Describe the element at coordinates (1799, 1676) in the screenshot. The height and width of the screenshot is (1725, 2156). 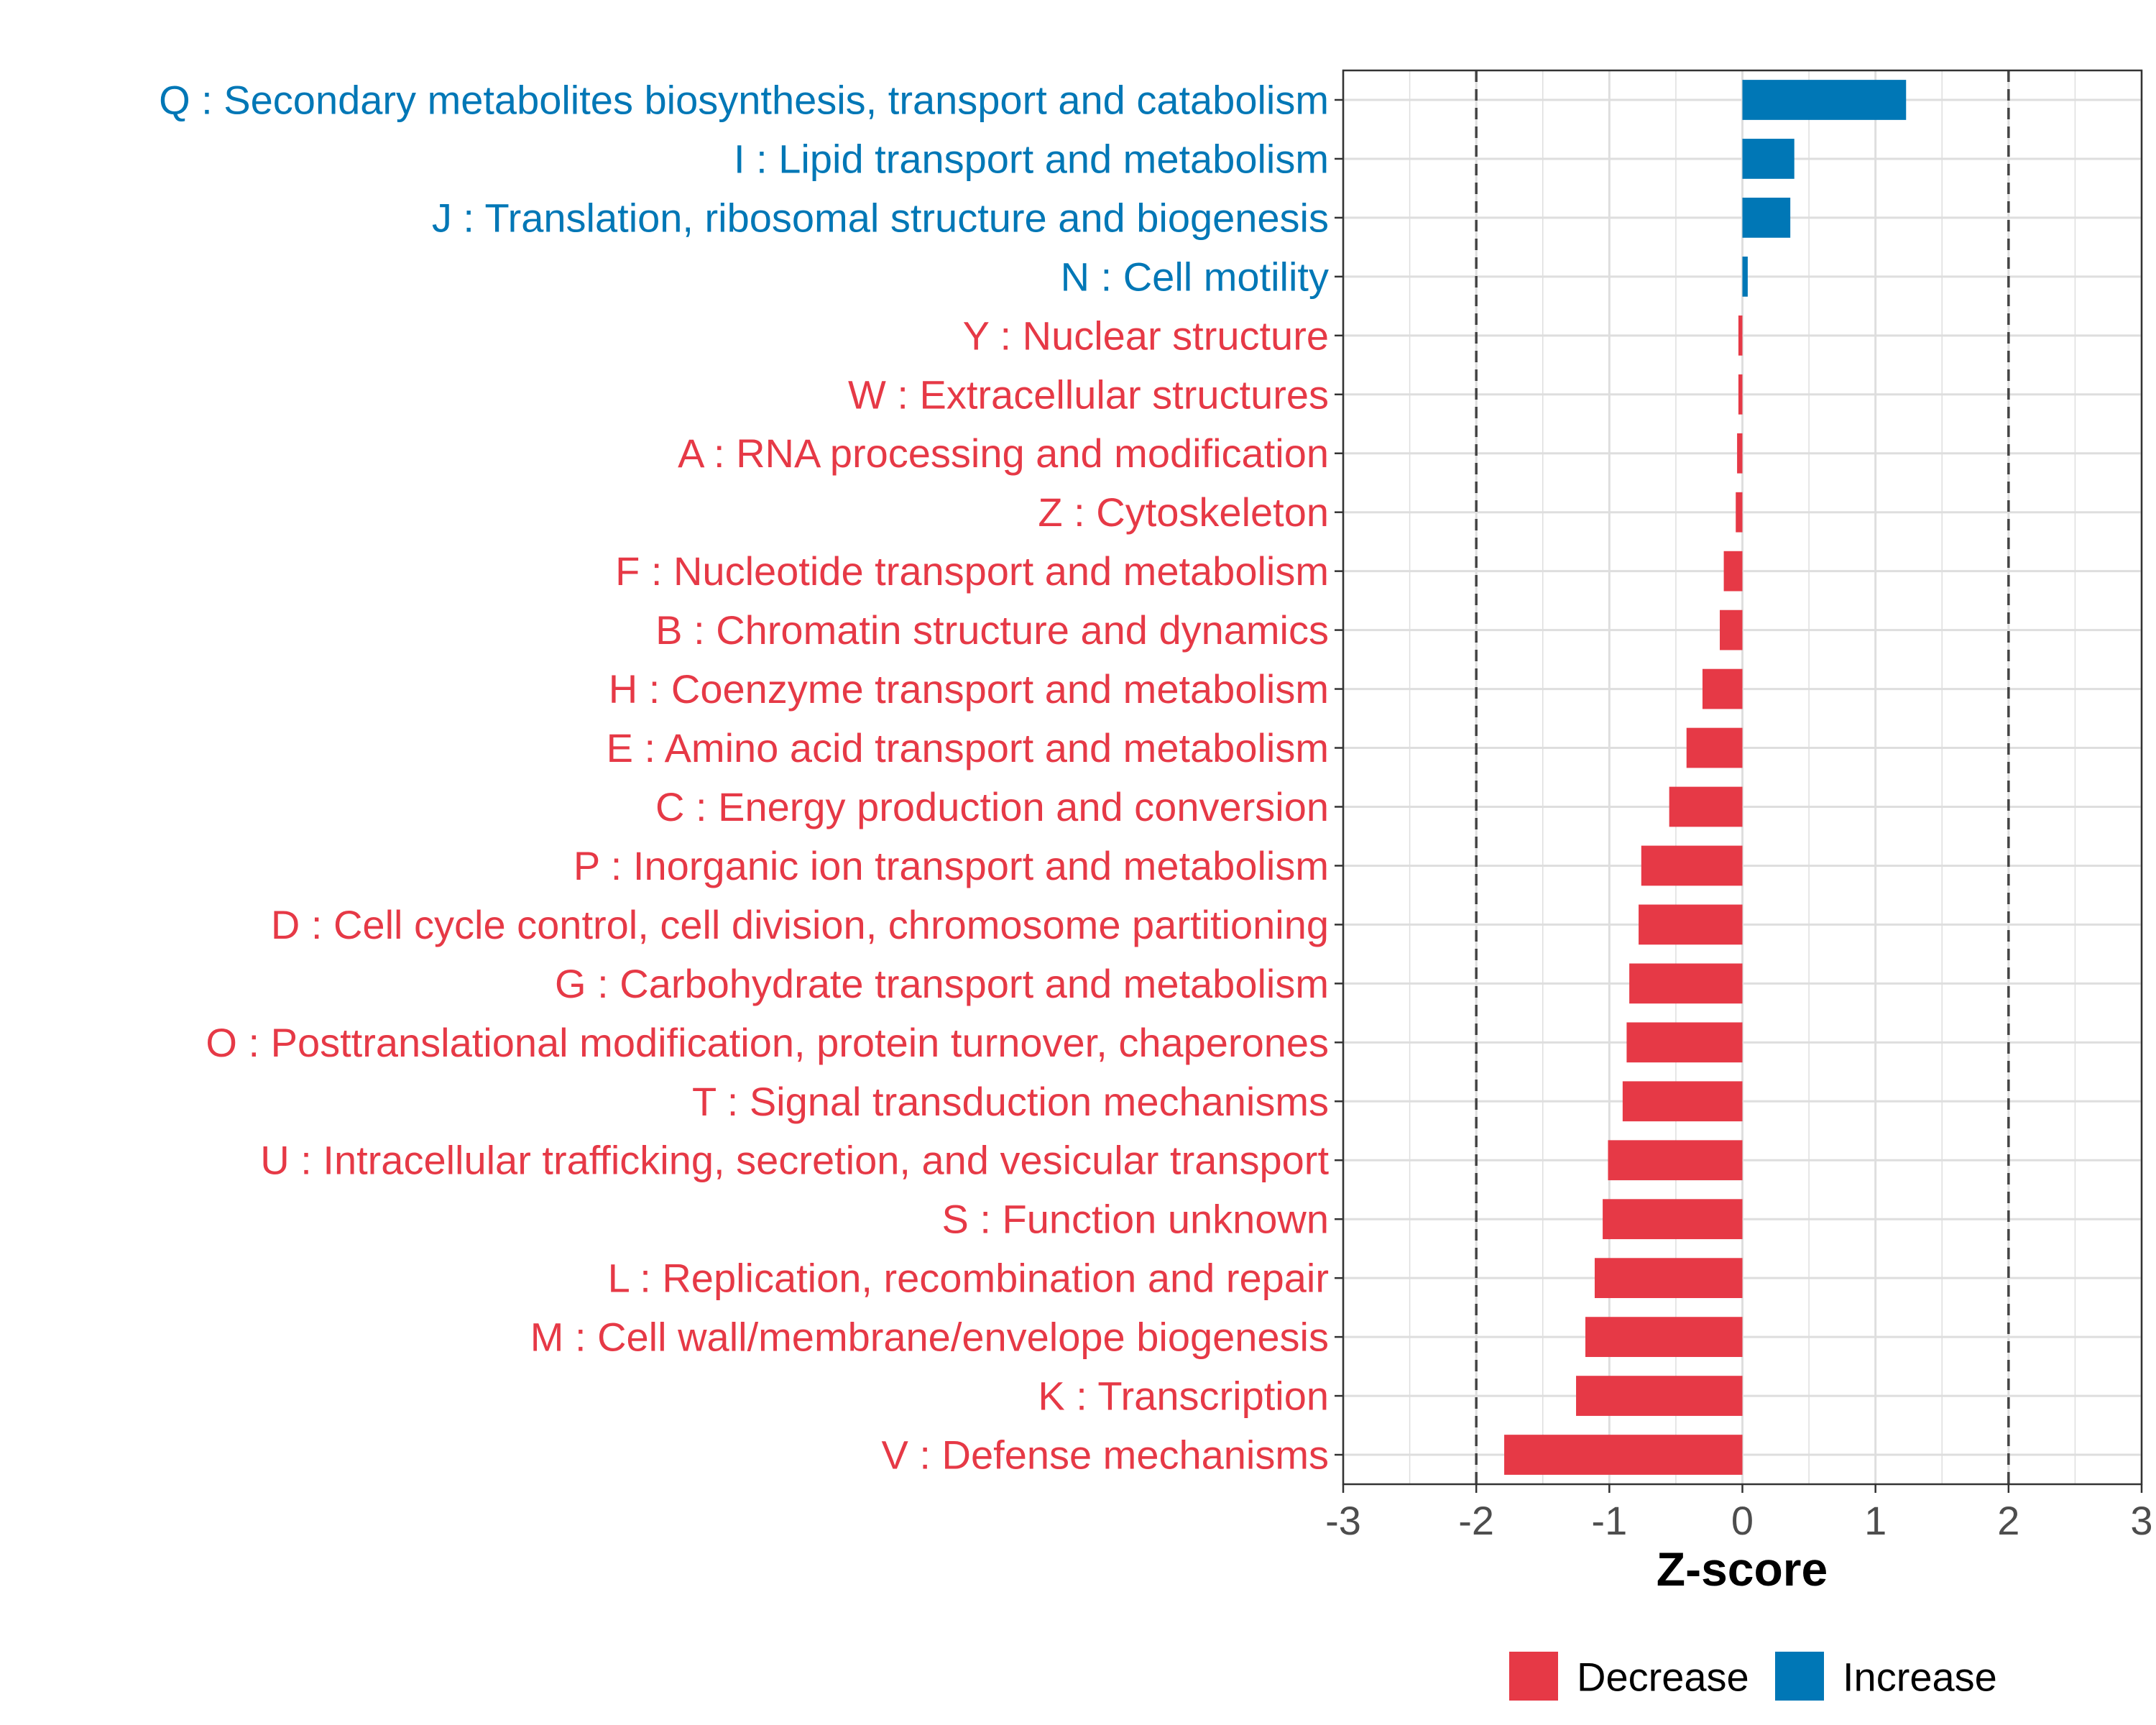
I see `legend-swatch-increase` at that location.